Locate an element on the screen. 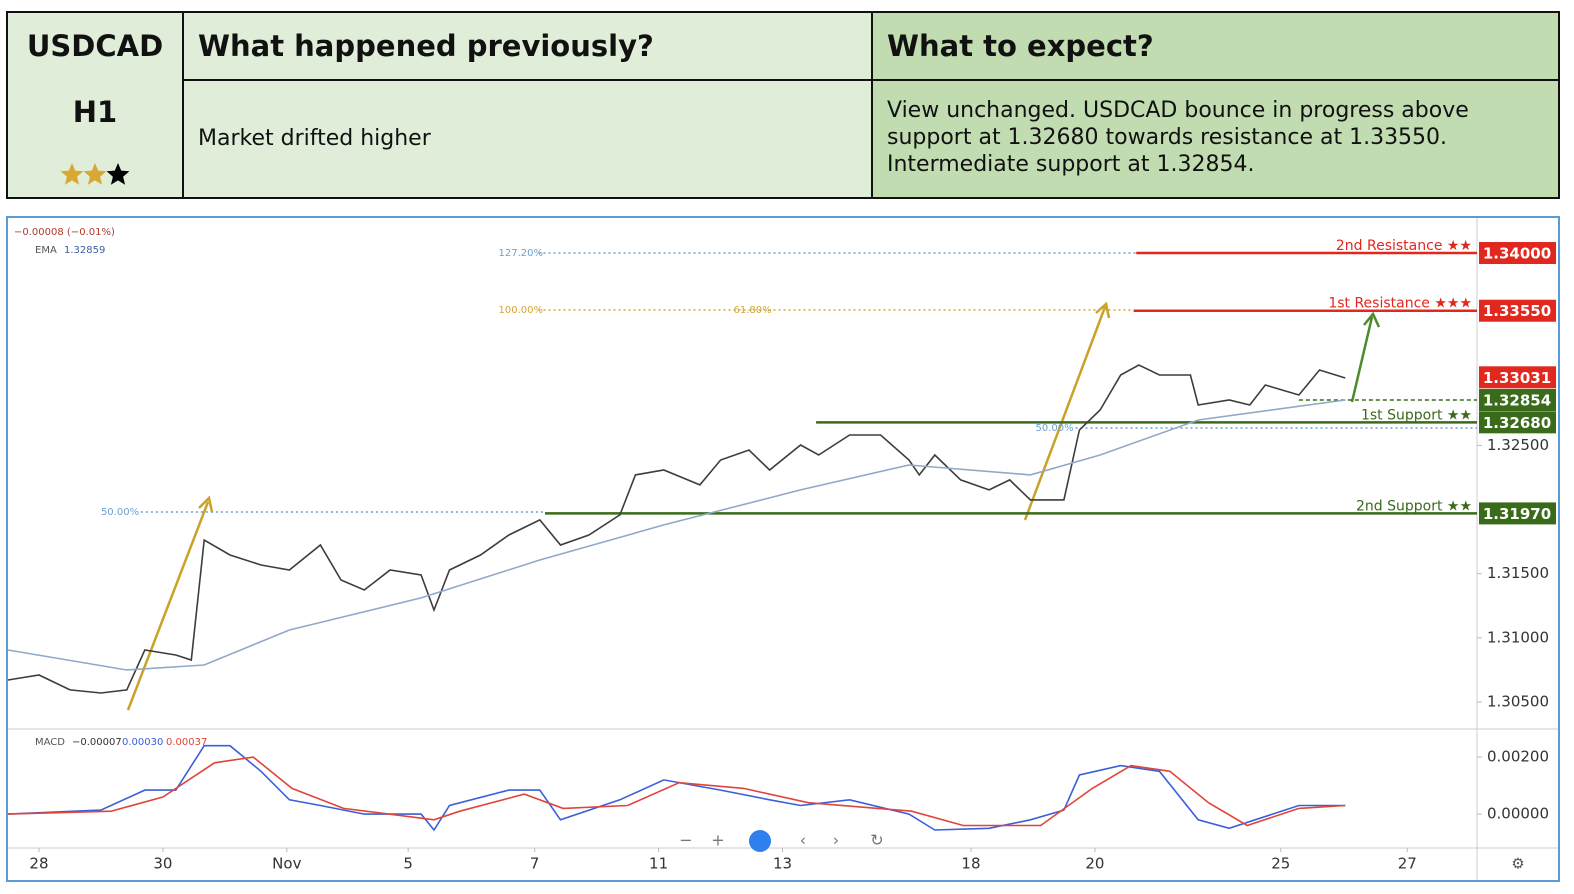 This screenshot has width=1574, height=894. level-label: 1.33031 is located at coordinates (1517, 378).